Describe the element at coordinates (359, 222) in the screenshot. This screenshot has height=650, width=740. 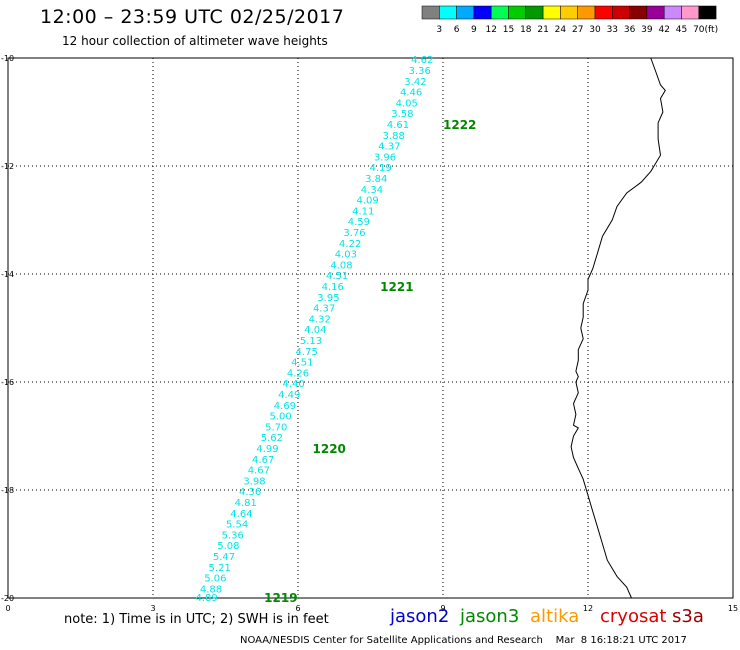
I see `wave-height-label: 4.59` at that location.